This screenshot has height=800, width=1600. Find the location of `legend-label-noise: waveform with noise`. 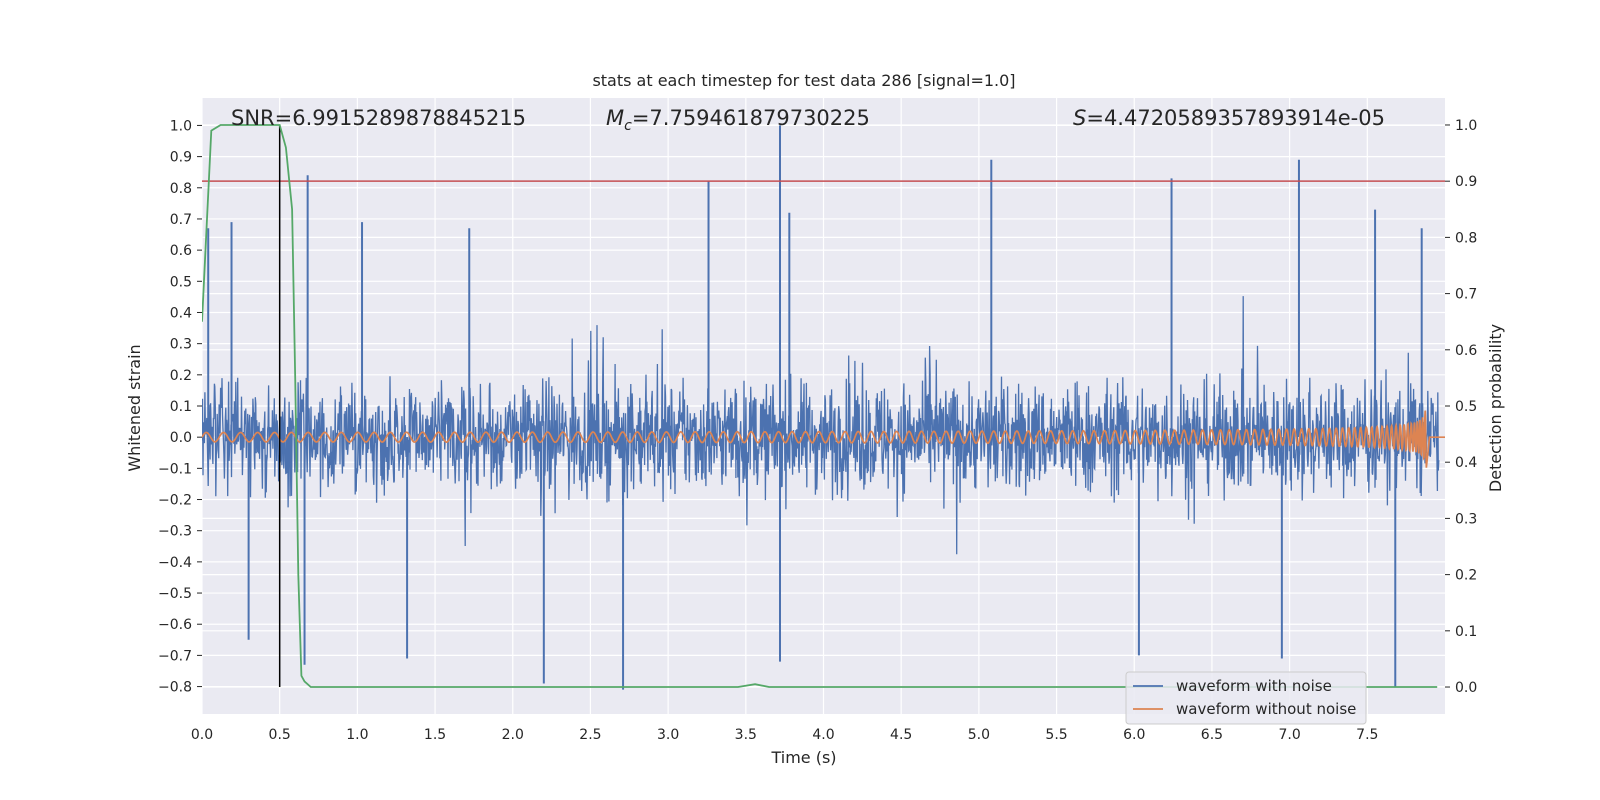

legend-label-noise: waveform with noise is located at coordinates (1254, 686).